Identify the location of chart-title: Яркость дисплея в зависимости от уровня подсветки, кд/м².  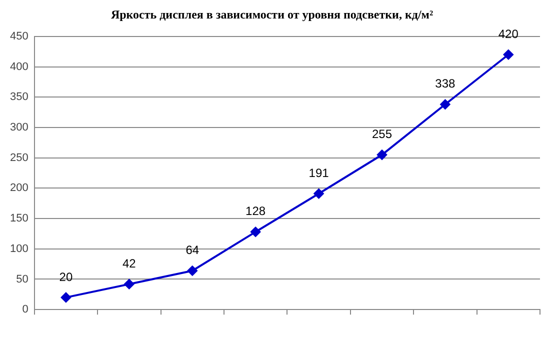
(272, 14).